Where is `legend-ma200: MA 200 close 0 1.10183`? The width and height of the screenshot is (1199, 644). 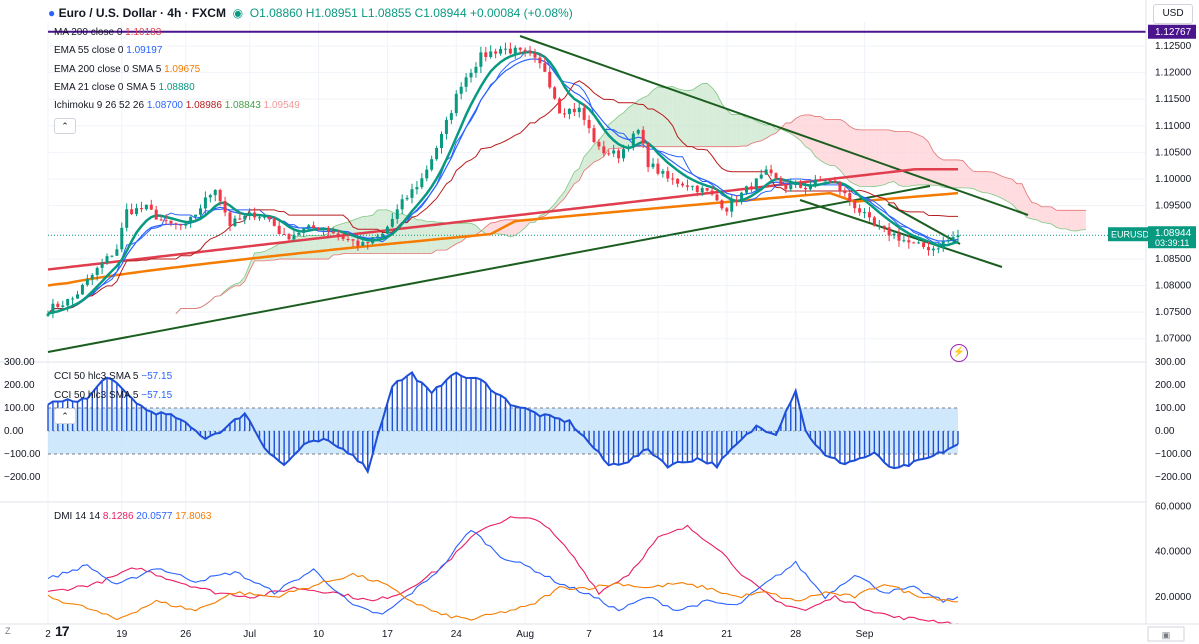
legend-ma200: MA 200 close 0 1.10183 is located at coordinates (107, 32).